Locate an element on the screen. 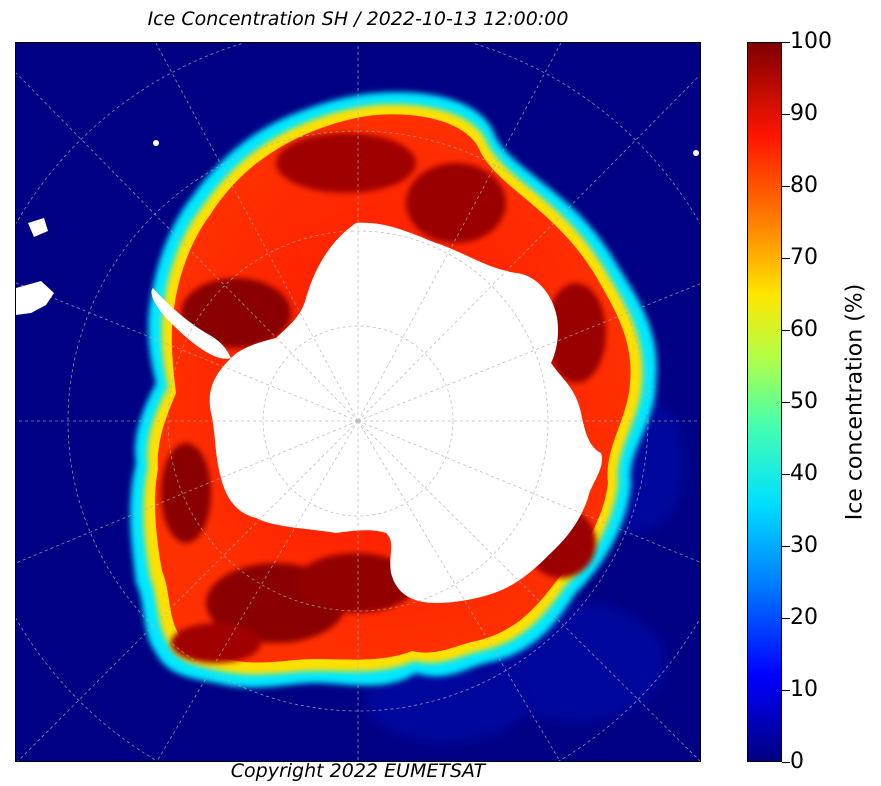 The image size is (881, 786). colorbar-tick-label: 40 is located at coordinates (804, 473).